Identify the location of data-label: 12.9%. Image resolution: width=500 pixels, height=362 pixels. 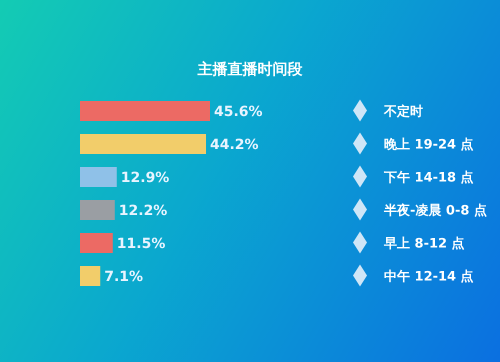
(145, 178).